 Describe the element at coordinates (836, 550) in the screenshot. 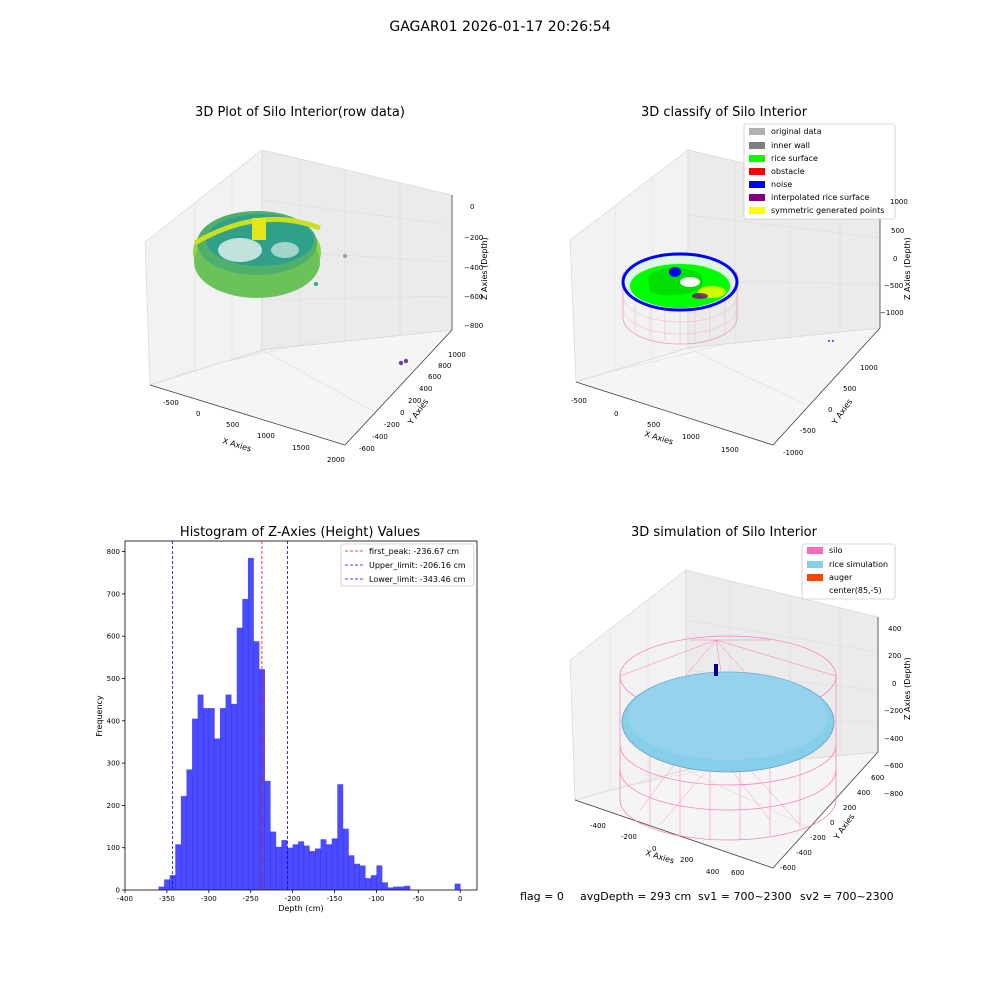

I see `legend-label: silo` at that location.